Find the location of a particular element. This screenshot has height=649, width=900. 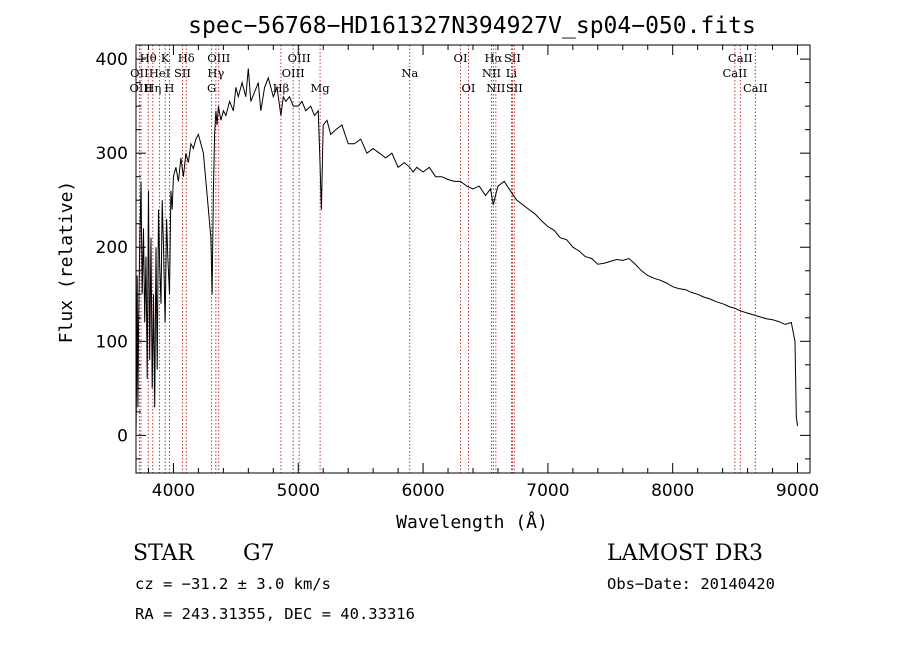

y-axis-label: Flux (relative) is located at coordinates (66, 262).